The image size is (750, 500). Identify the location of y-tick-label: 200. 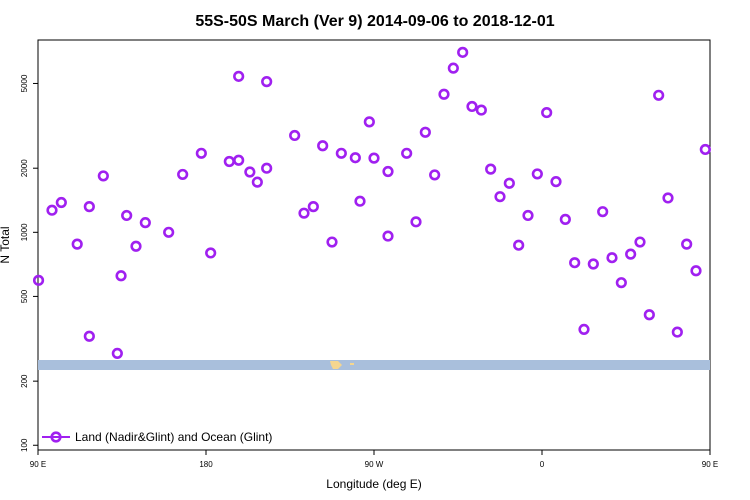
(24, 381).